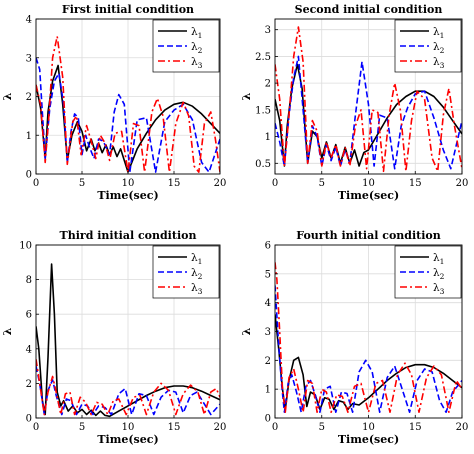 This screenshot has height=454, width=474. Describe the element at coordinates (25, 246) in the screenshot. I see `y-tick-label: 10` at that location.